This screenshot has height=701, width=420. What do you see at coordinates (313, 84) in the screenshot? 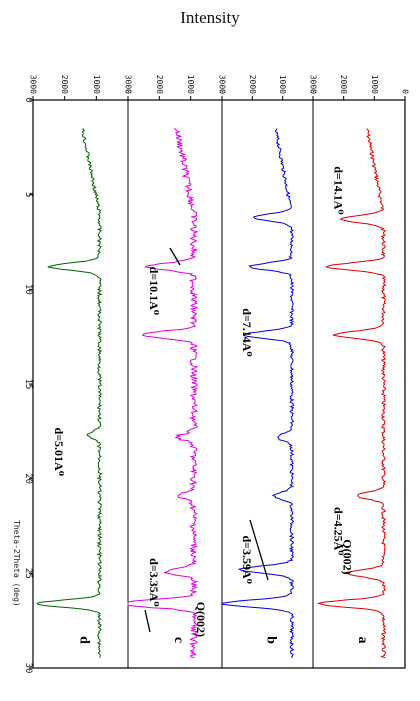
I see `y-tick-label-a-3000: 3000` at bounding box center [313, 84].